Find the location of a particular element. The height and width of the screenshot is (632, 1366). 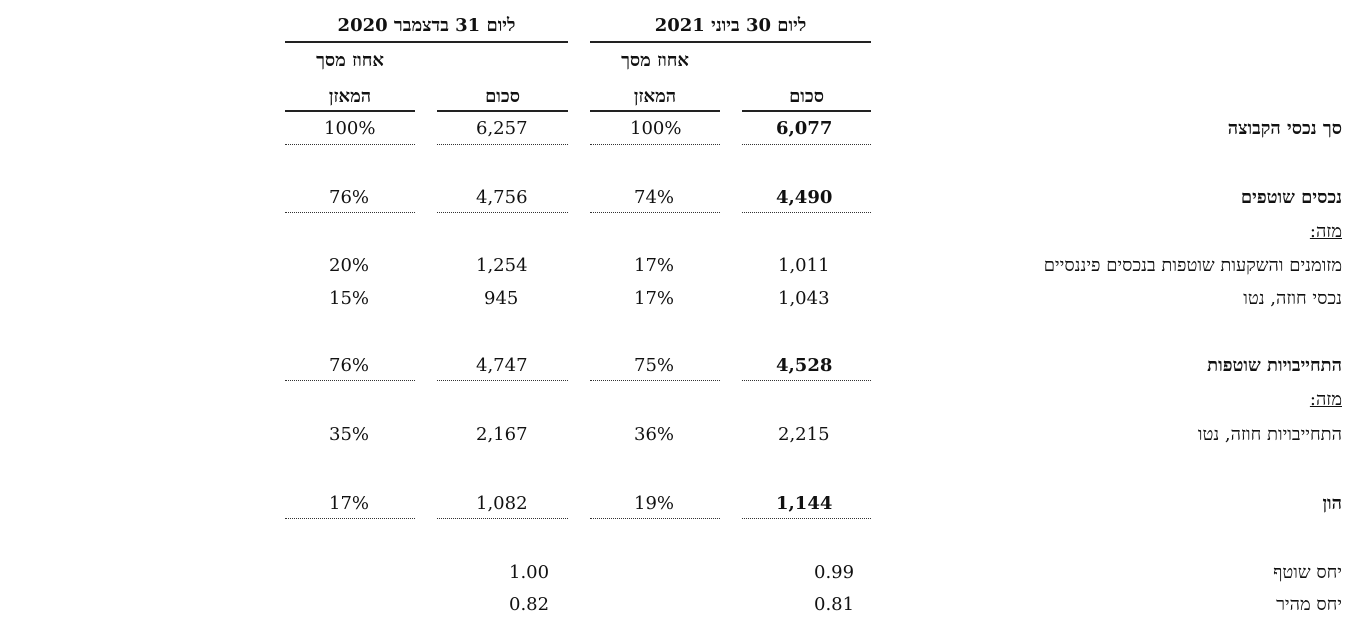

pct-2021-contract-assets: 17% is located at coordinates (654, 298).